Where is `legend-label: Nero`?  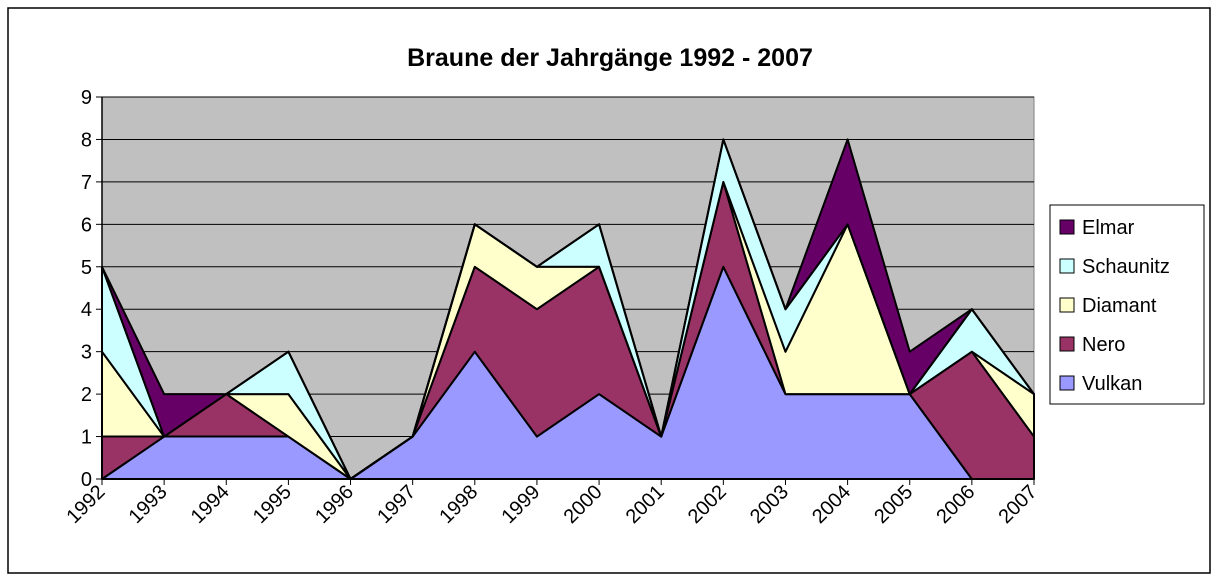 legend-label: Nero is located at coordinates (1103, 345).